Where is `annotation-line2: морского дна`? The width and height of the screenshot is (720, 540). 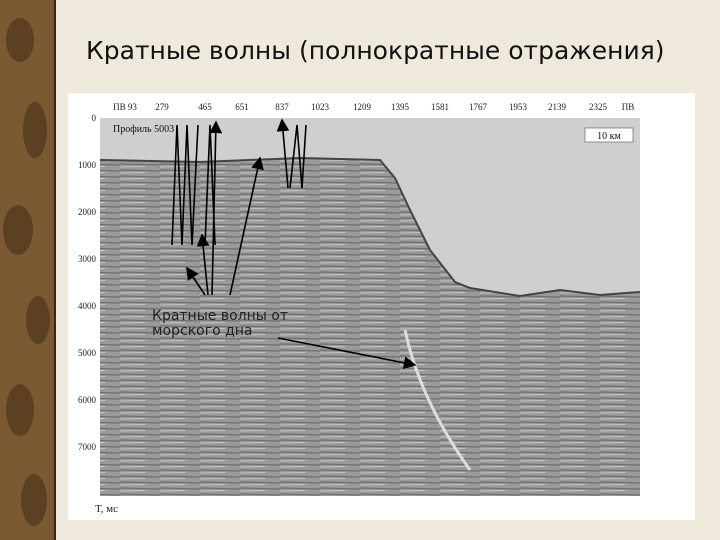 annotation-line2: морского дна is located at coordinates (202, 331).